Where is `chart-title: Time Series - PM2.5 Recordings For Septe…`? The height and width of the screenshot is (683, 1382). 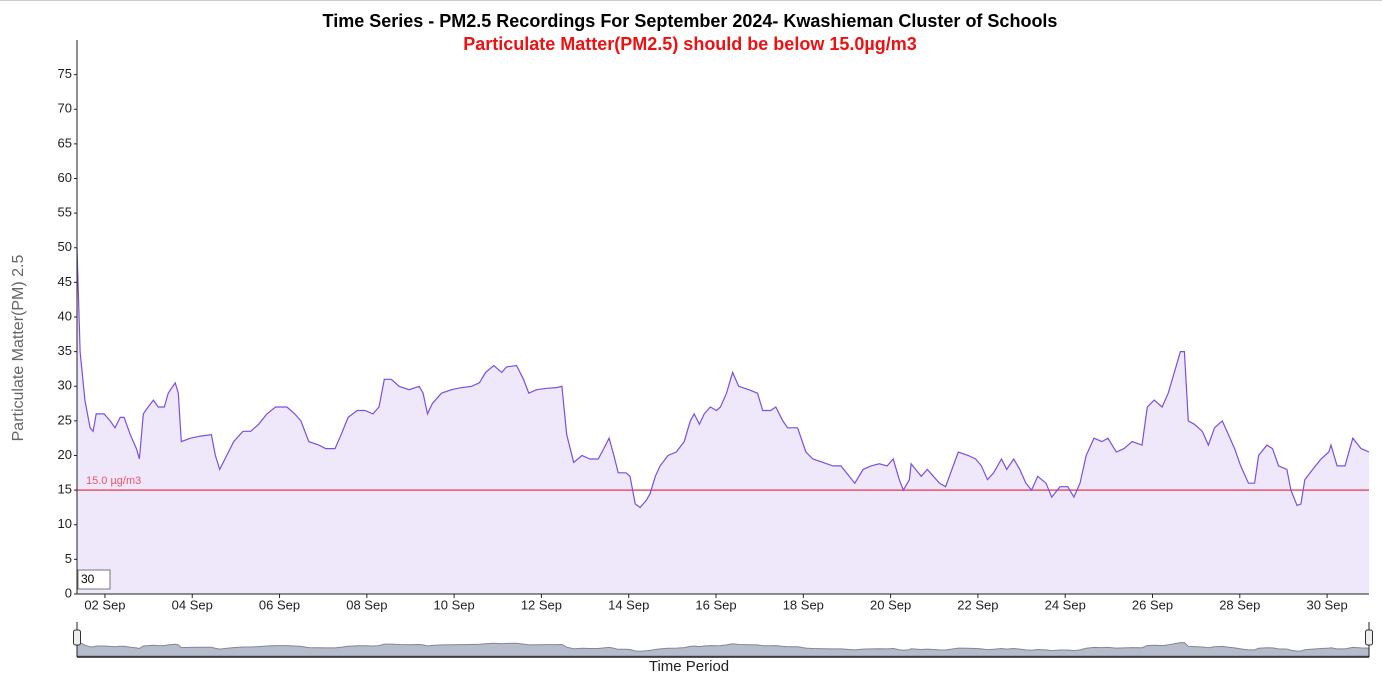
chart-title: Time Series - PM2.5 Recordings For Septe… is located at coordinates (690, 21).